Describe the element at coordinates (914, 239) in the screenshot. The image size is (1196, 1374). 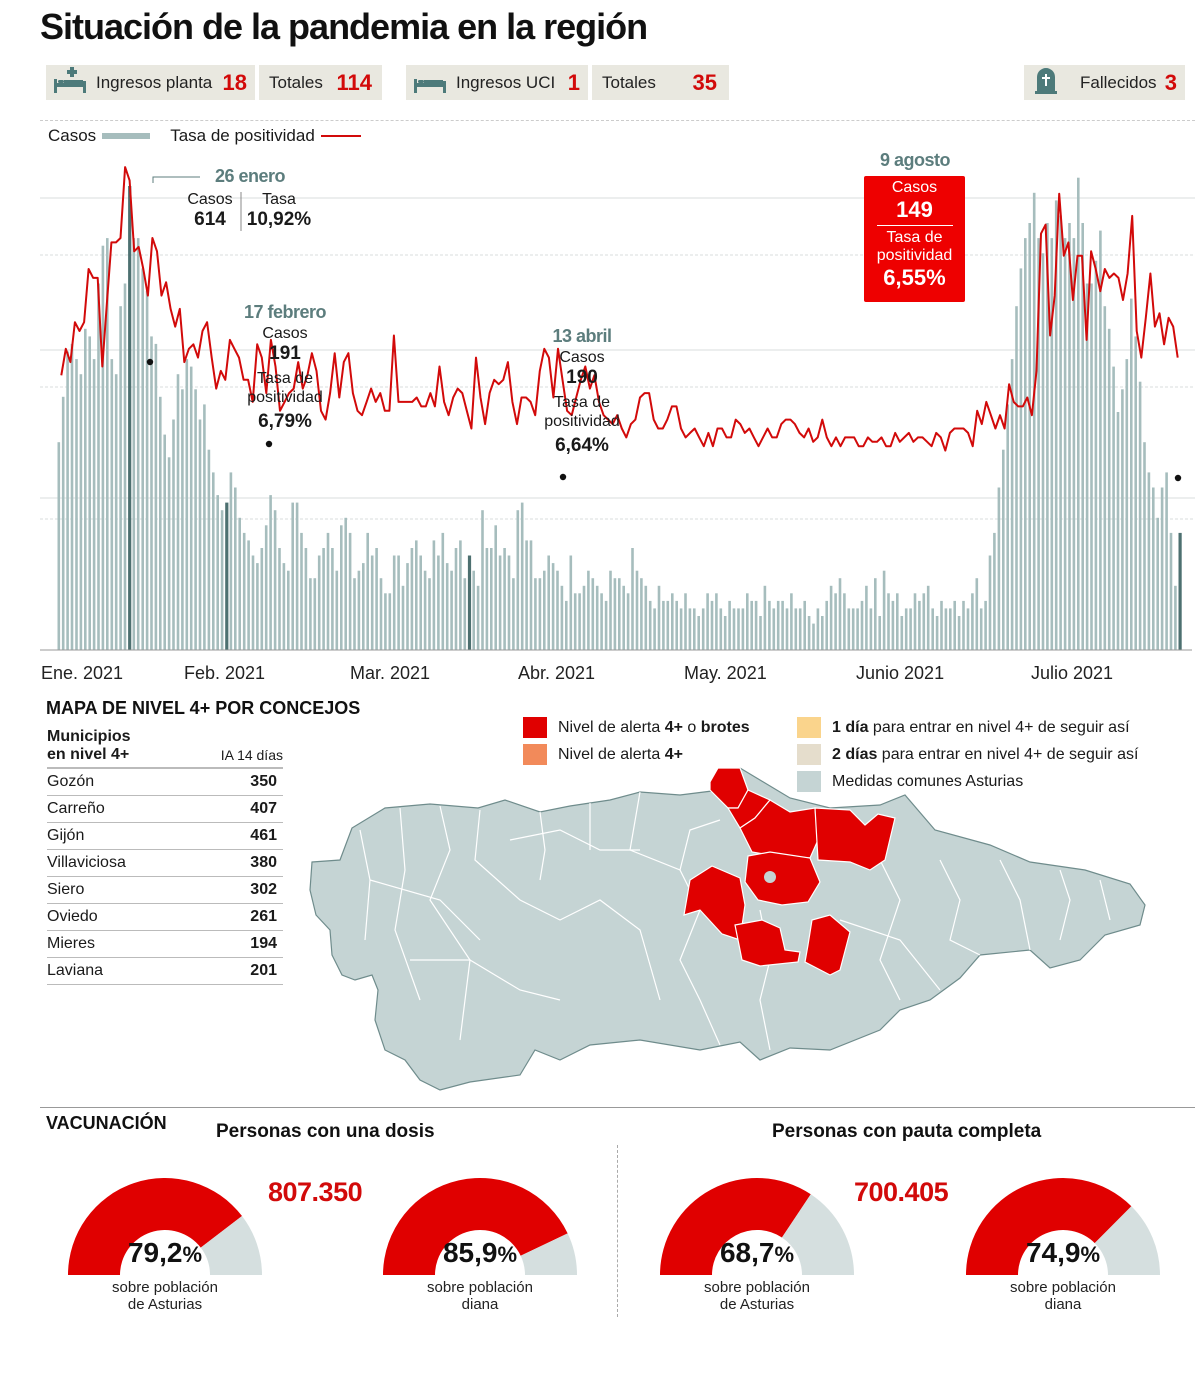
I see `annotation-9-agosto: Casos 149 Tasa de positividad 6,55%` at that location.